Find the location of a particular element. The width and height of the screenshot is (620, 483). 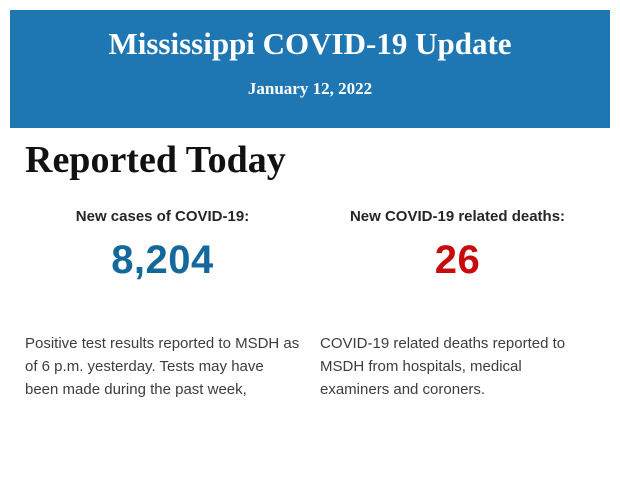

new-cases-value: 8,204 is located at coordinates (162, 260).